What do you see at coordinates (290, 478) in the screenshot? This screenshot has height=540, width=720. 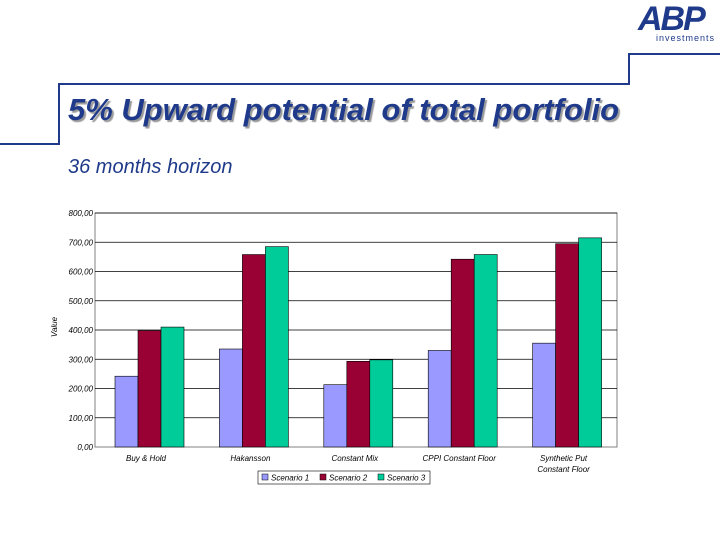 I see `legend-label: Scenario 1` at bounding box center [290, 478].